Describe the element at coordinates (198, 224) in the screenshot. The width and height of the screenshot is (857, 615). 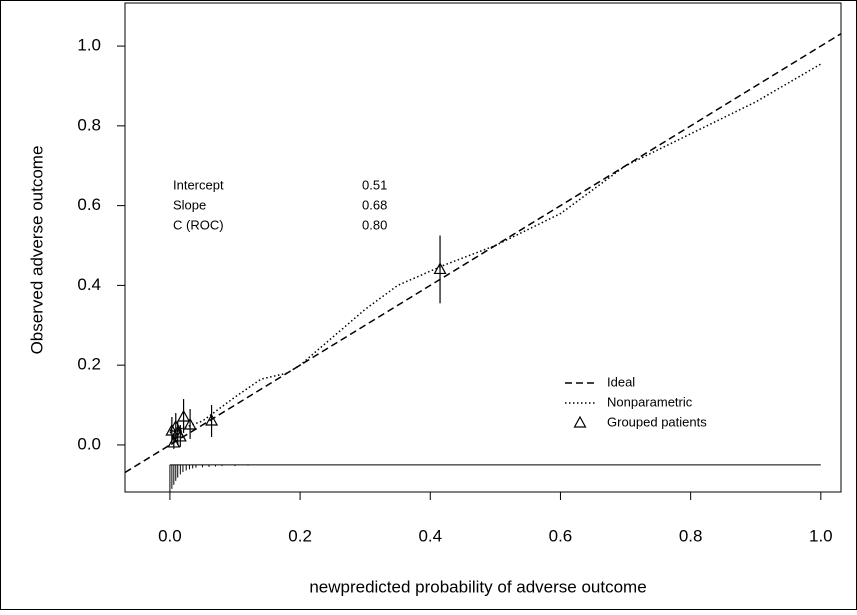
I see `stat-label: C (ROC)` at that location.